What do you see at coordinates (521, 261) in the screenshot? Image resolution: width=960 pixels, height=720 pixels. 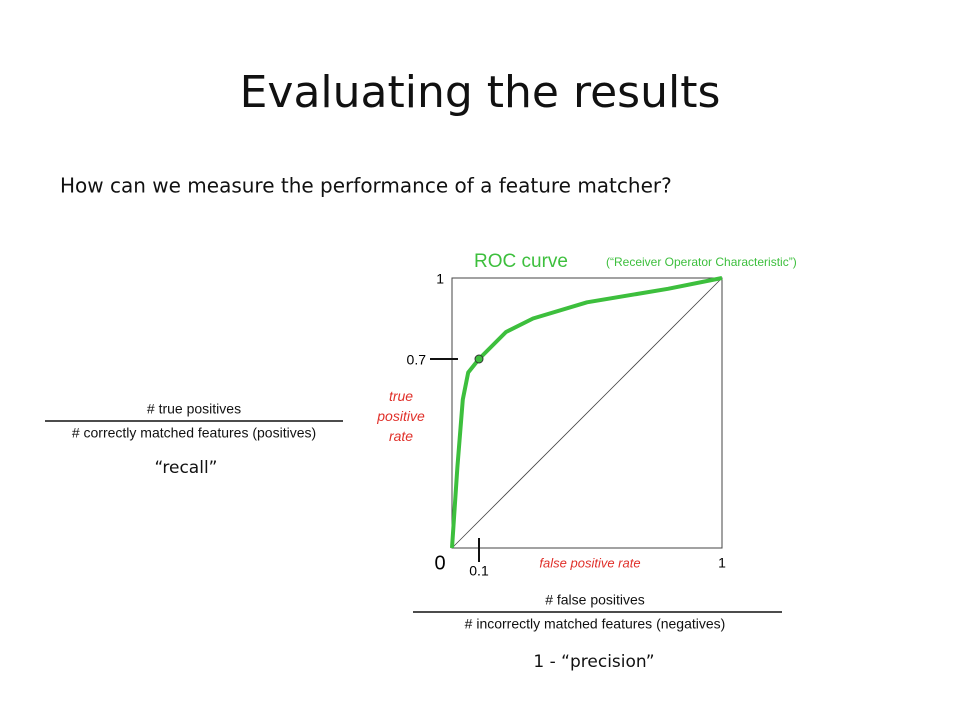 I see `chart-title: ROC curve` at bounding box center [521, 261].